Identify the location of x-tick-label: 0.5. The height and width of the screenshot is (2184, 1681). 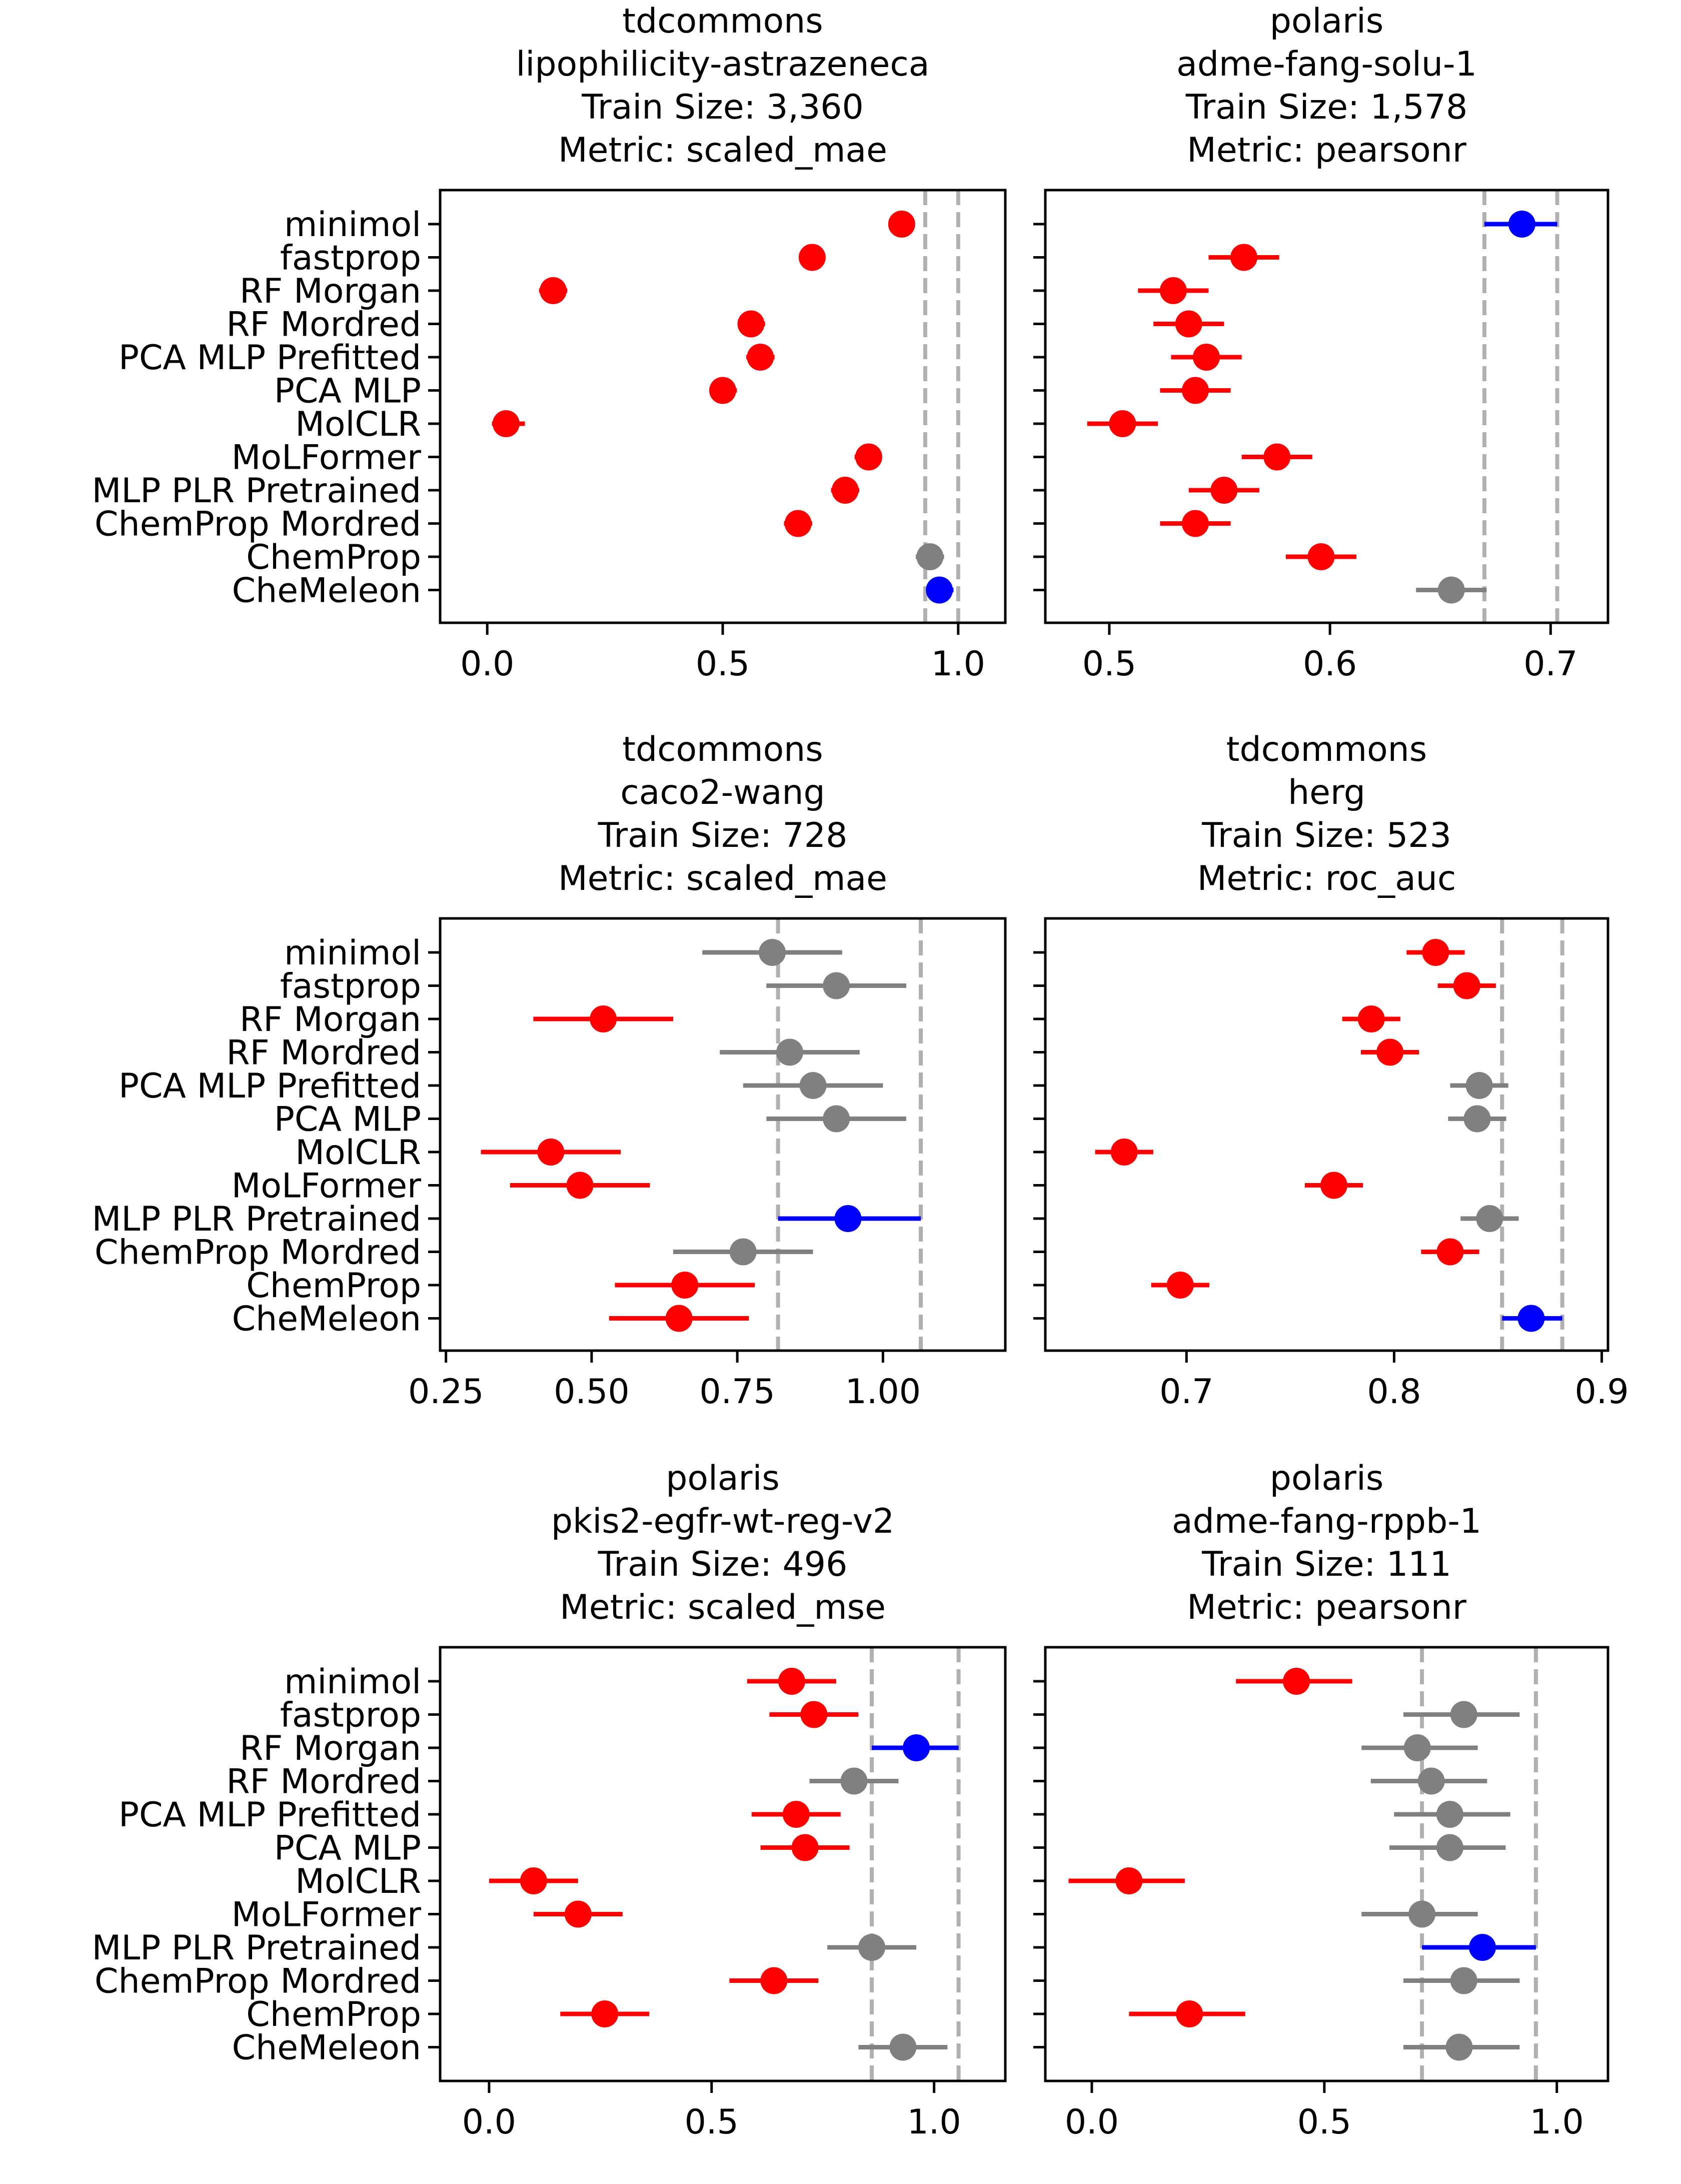
(1324, 2122).